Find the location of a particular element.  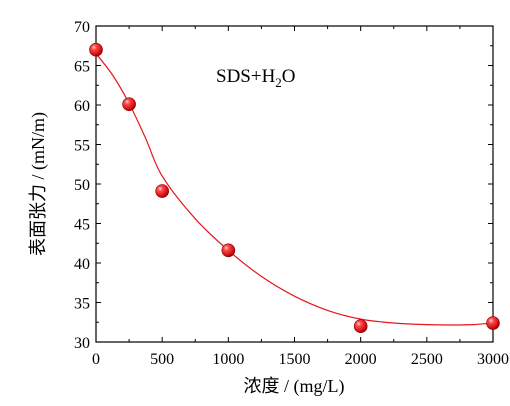

x-axis-title: 浓度 / (mg/L) is located at coordinates (294, 386).